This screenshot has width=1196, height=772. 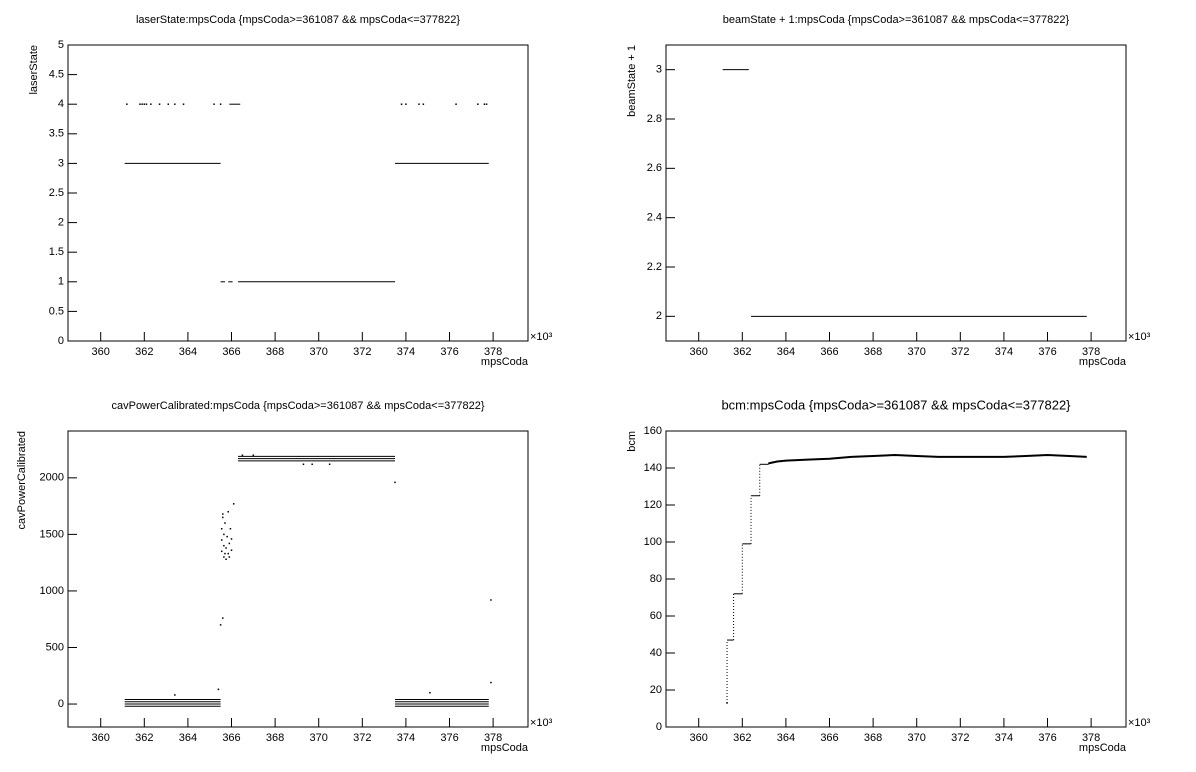 What do you see at coordinates (653, 431) in the screenshot?
I see `y-tick-label: 160` at bounding box center [653, 431].